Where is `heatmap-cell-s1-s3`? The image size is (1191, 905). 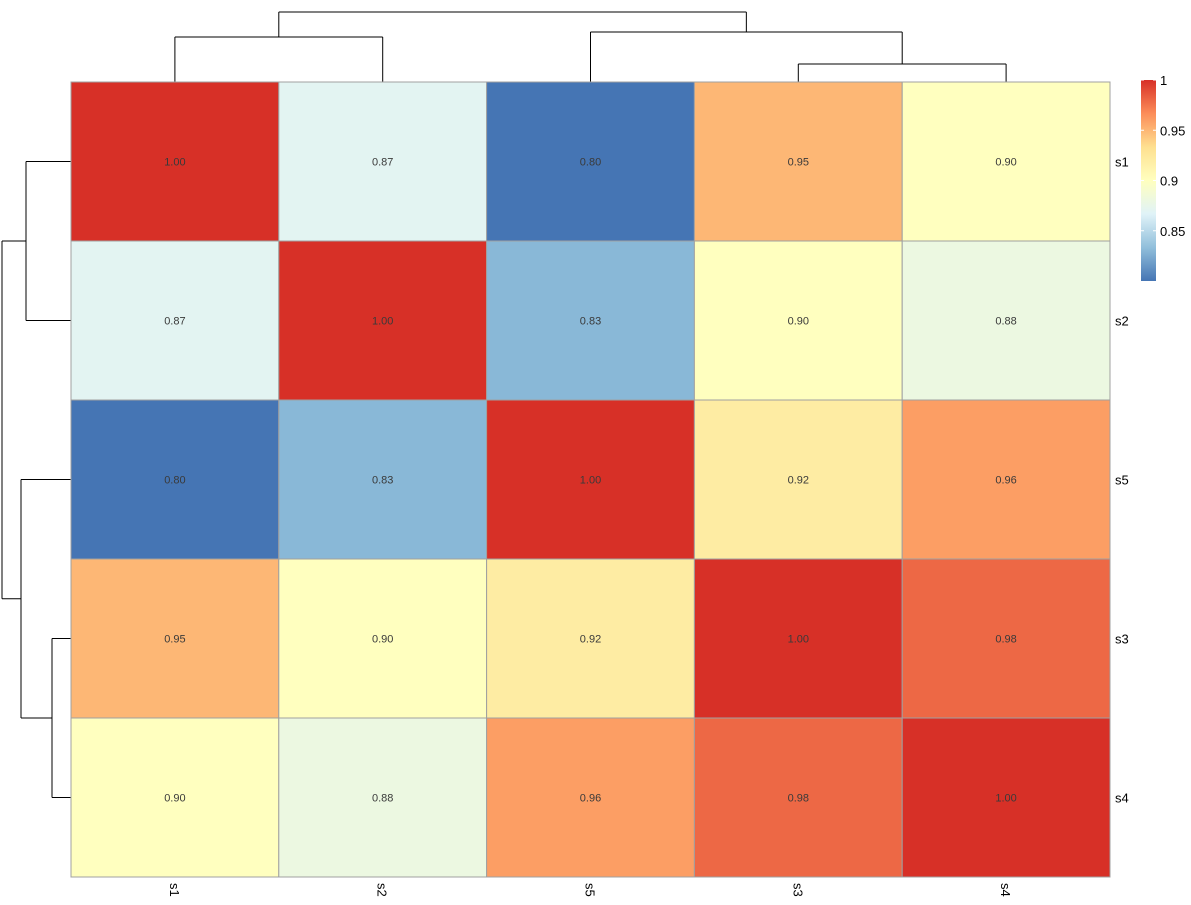 heatmap-cell-s1-s3 is located at coordinates (798, 161).